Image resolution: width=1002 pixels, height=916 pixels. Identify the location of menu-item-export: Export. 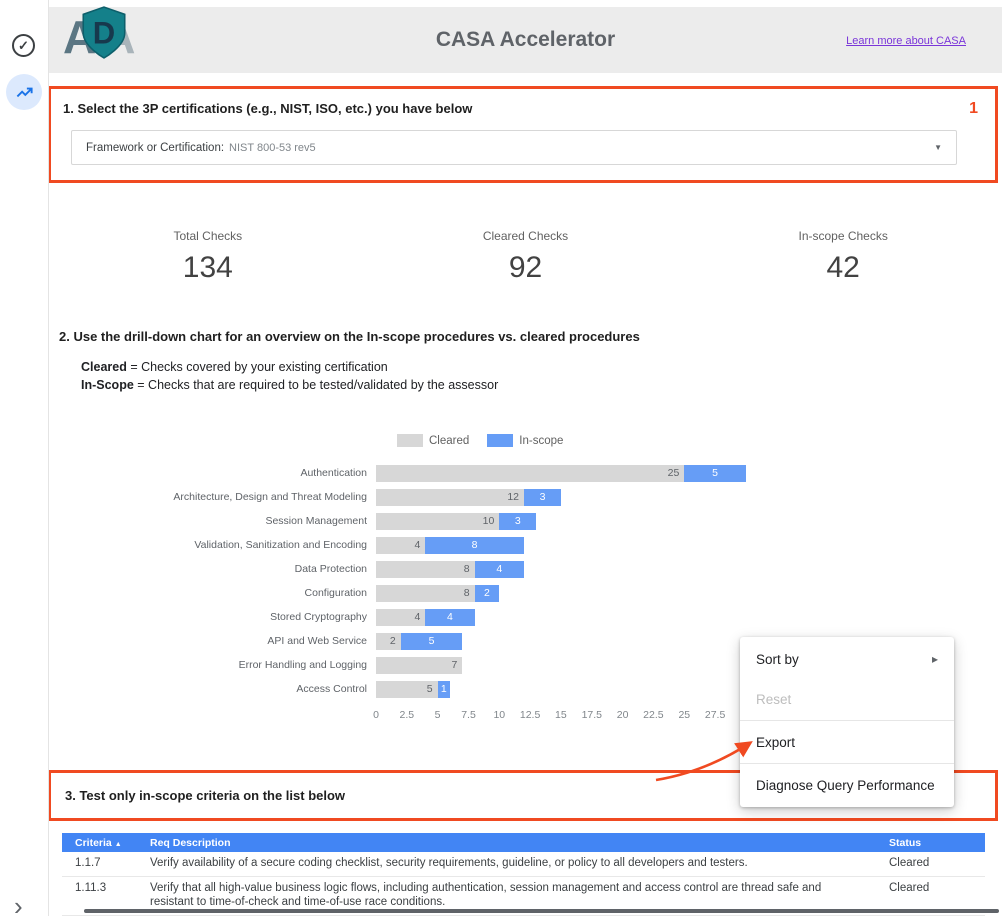
(847, 742).